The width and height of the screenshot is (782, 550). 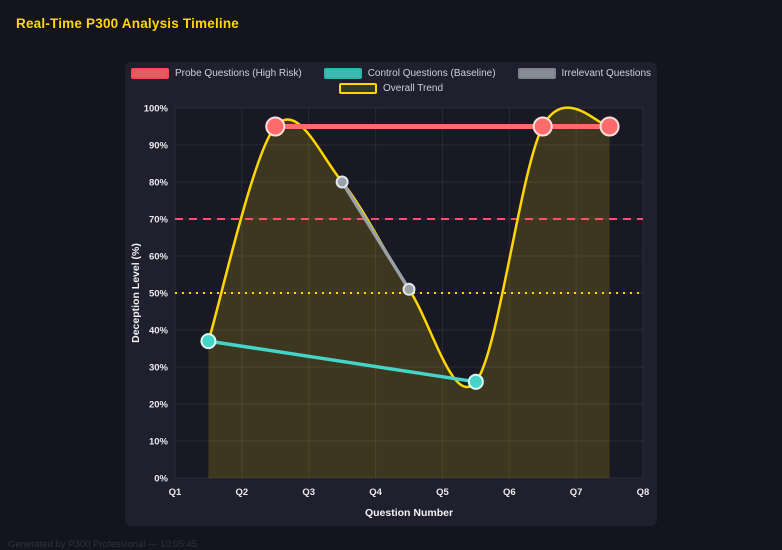 What do you see at coordinates (308, 492) in the screenshot?
I see `x-tick-label: Q3` at bounding box center [308, 492].